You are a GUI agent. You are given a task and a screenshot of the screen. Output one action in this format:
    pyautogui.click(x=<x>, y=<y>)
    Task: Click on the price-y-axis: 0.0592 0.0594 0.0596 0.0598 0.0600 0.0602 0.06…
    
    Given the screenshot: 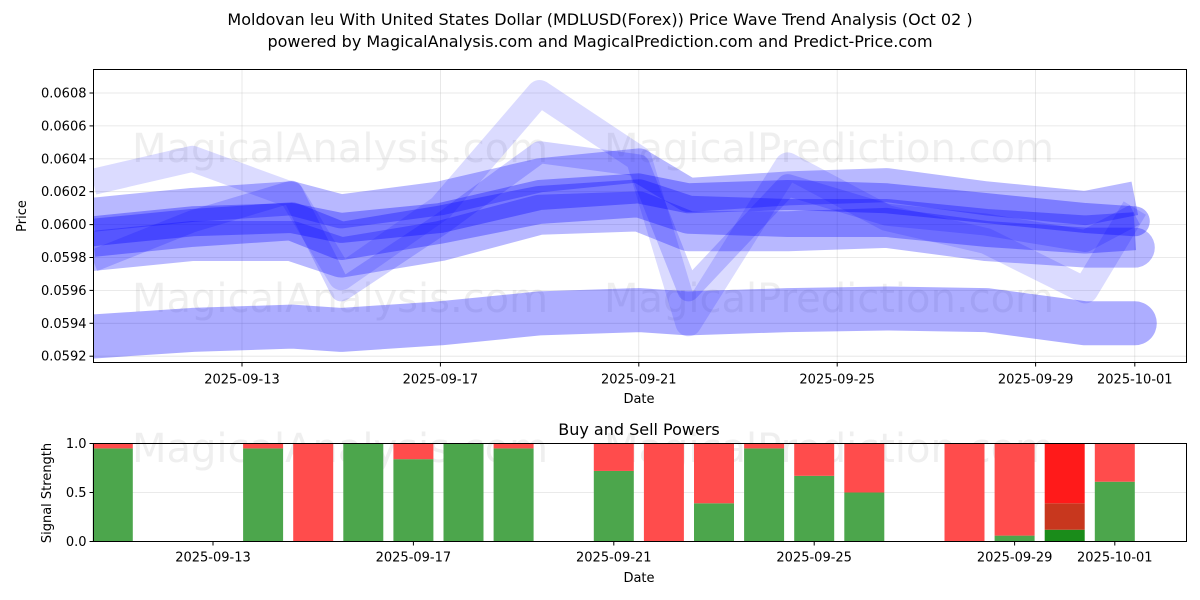 What is the action you would take?
    pyautogui.click(x=67, y=226)
    